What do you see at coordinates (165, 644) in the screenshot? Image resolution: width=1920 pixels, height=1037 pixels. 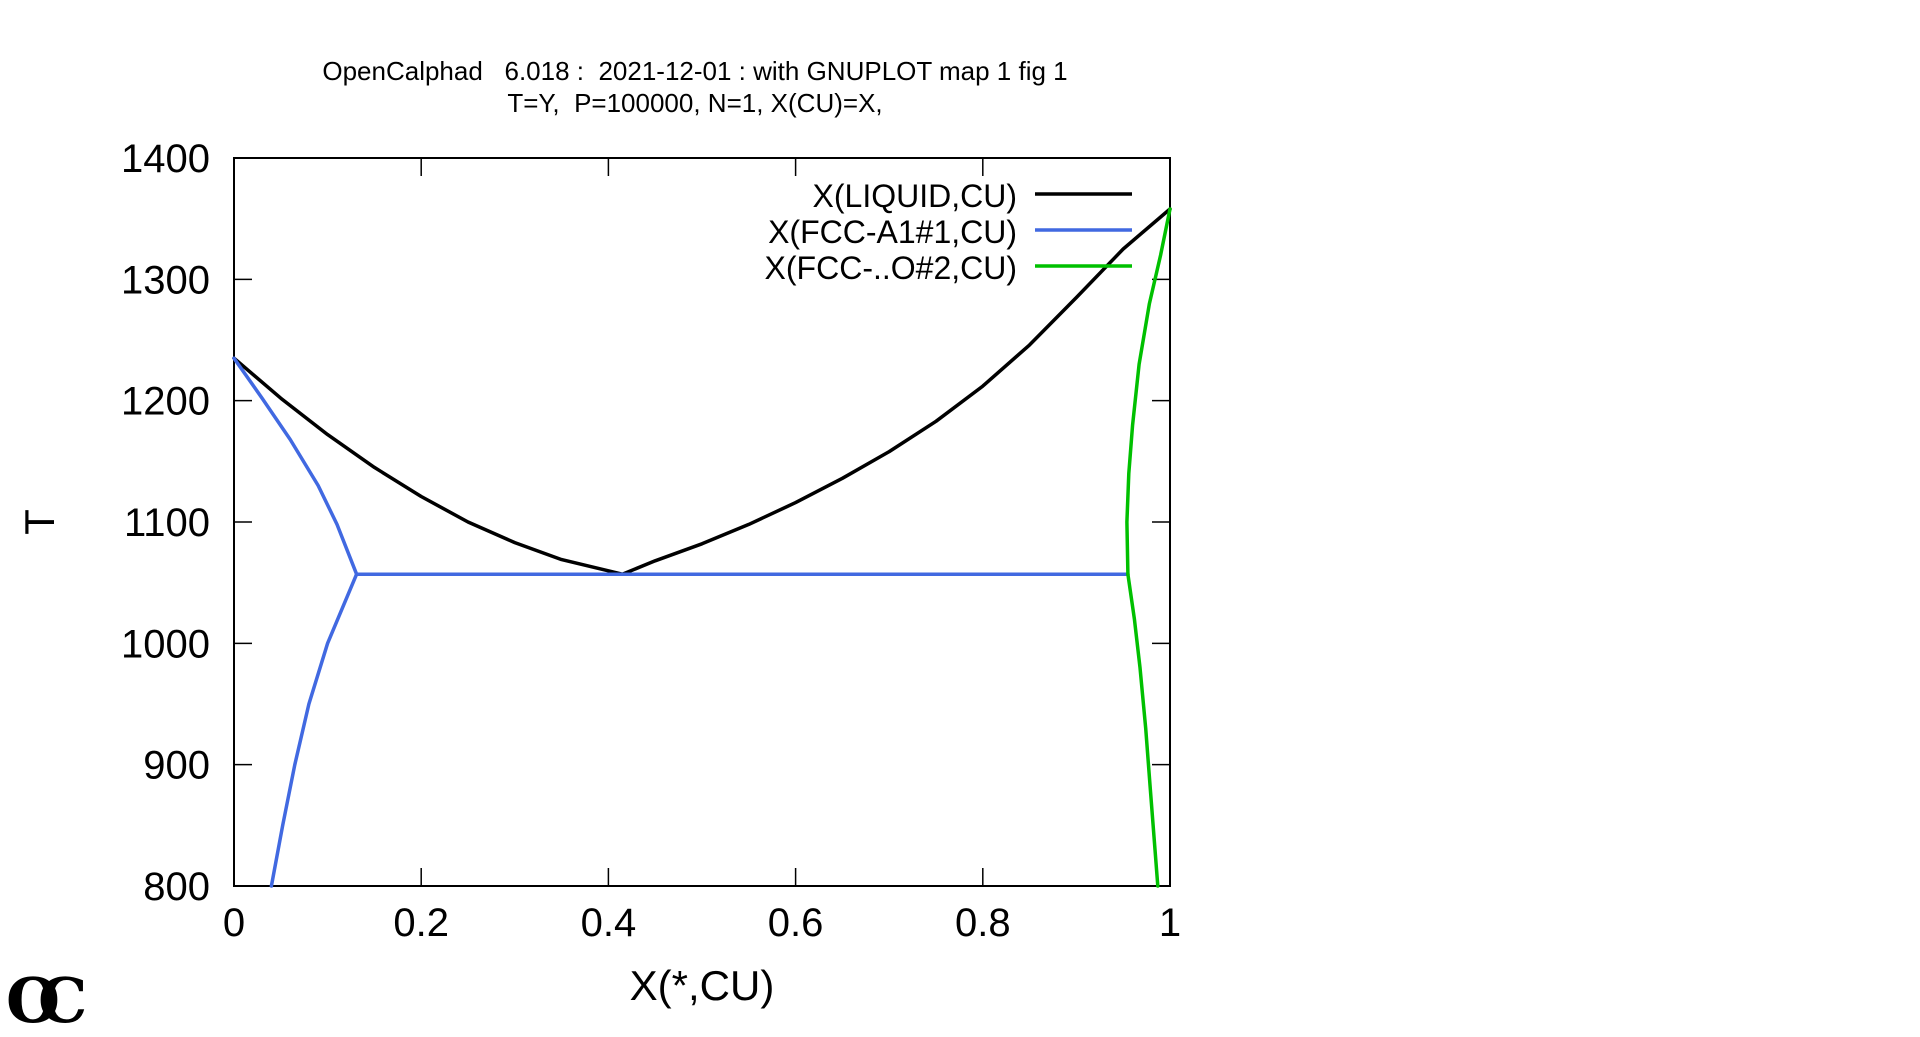 I see `y-tick-label: 1000` at bounding box center [165, 644].